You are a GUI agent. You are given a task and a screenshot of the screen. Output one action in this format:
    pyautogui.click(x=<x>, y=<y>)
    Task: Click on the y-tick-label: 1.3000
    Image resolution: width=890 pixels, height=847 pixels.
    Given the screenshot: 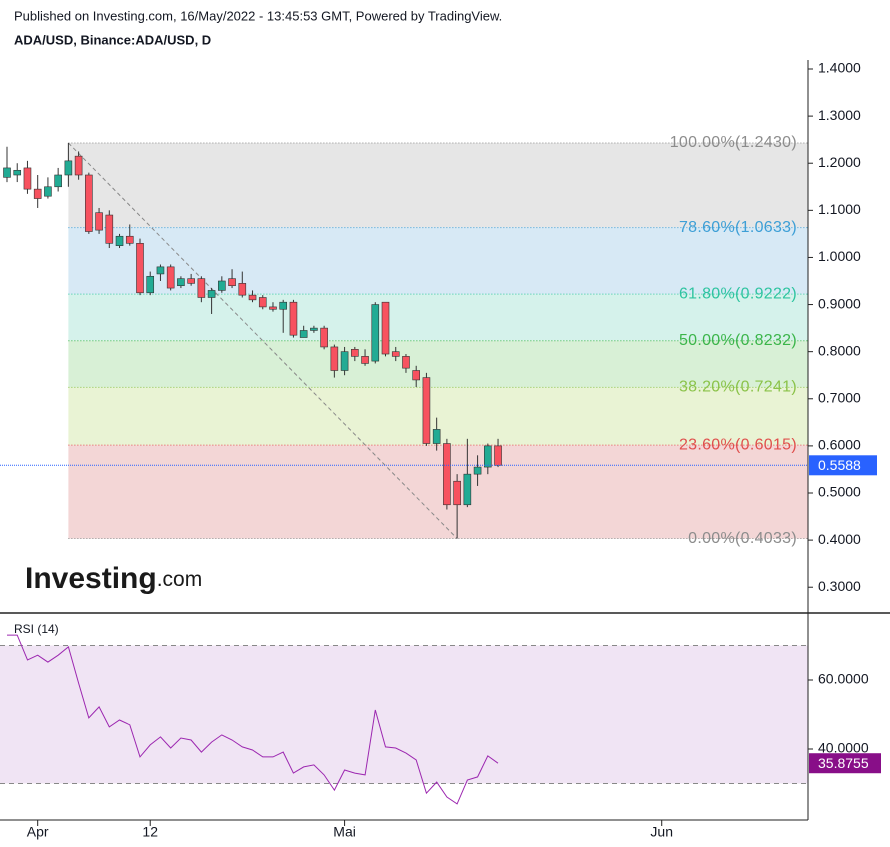 What is the action you would take?
    pyautogui.click(x=839, y=115)
    